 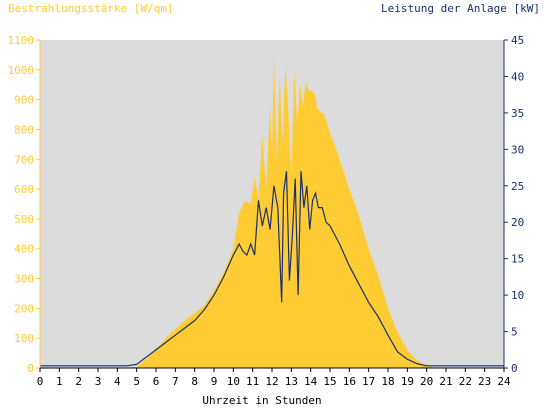 What do you see at coordinates (136, 381) in the screenshot?
I see `x-tick-label: 5` at bounding box center [136, 381].